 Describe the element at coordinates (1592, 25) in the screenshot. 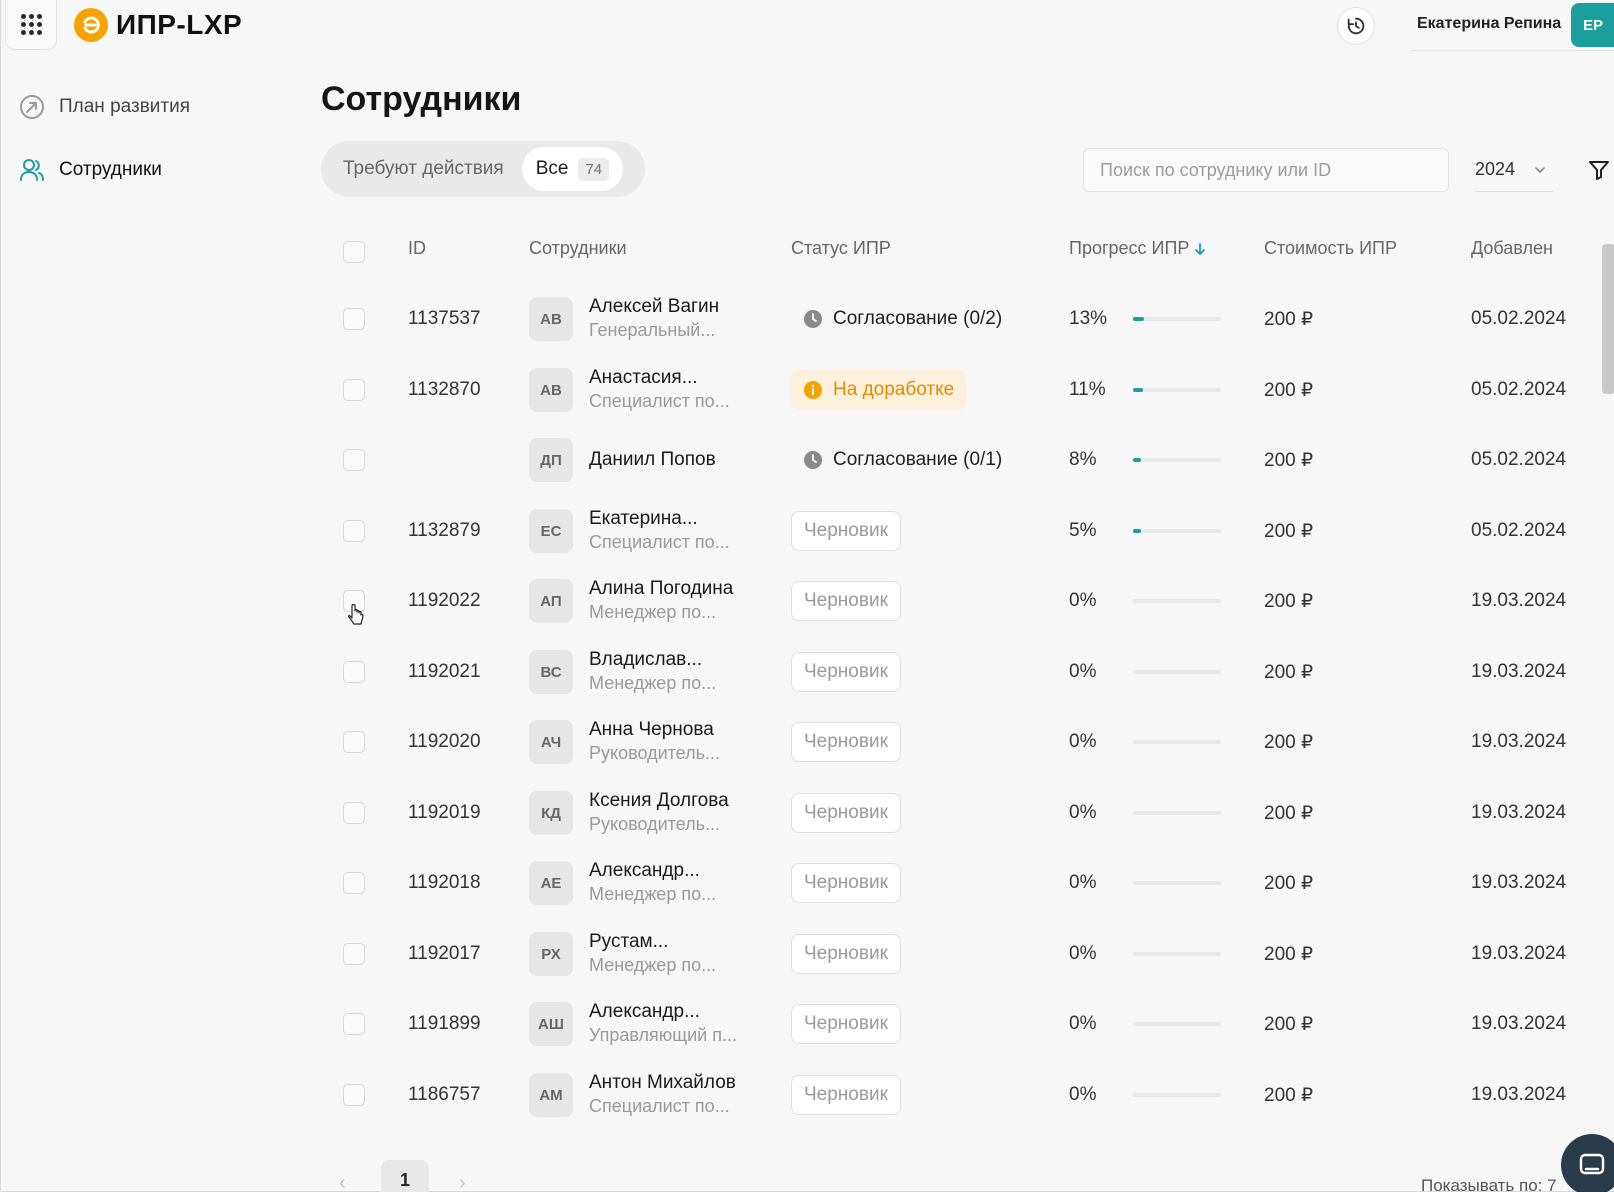

I see `user-avatar: ЕР` at that location.